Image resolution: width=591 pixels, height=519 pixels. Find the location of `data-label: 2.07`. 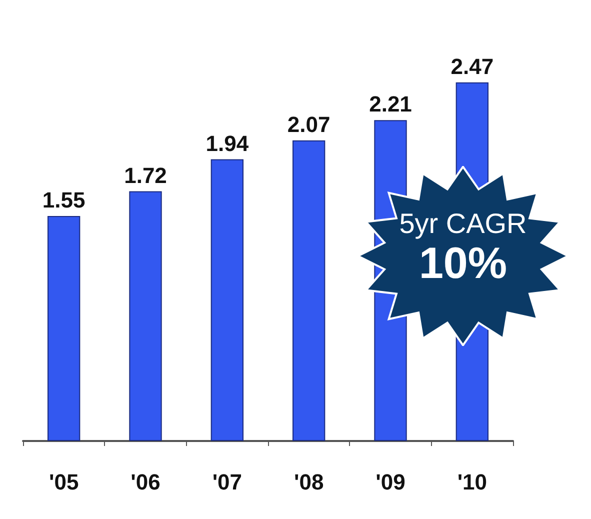

data-label: 2.07 is located at coordinates (308, 124).